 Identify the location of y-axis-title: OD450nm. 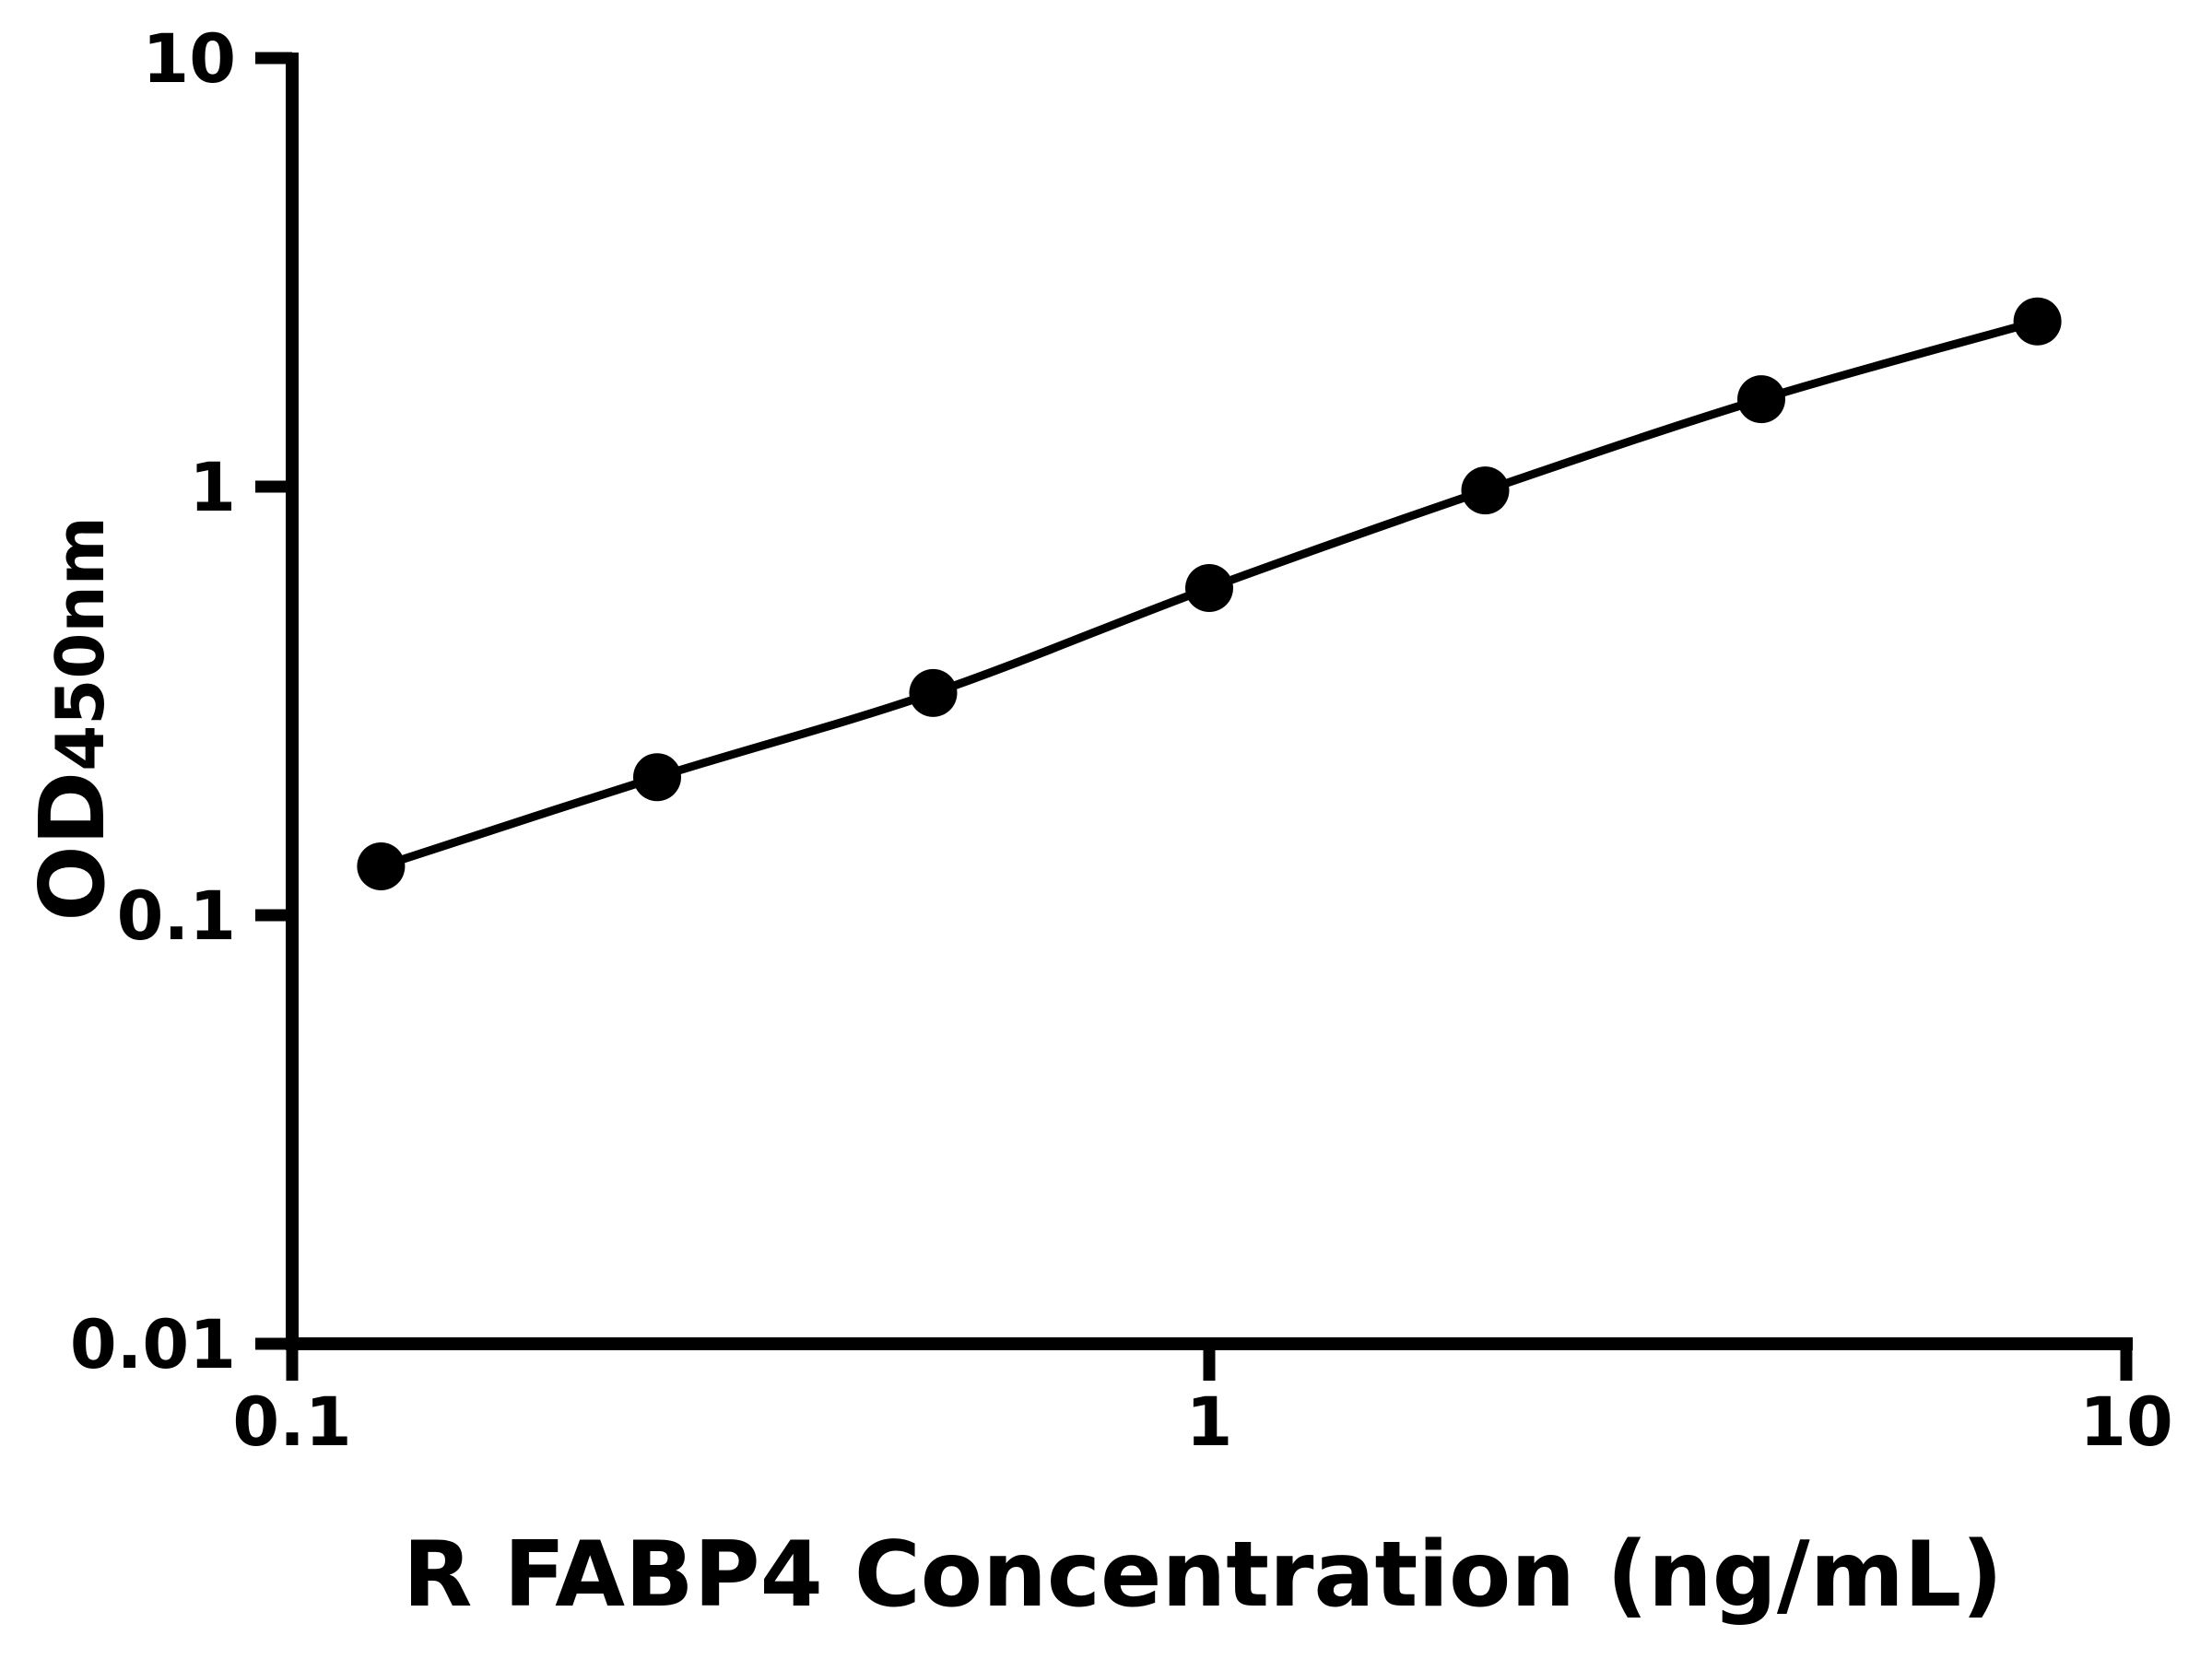
(72, 719).